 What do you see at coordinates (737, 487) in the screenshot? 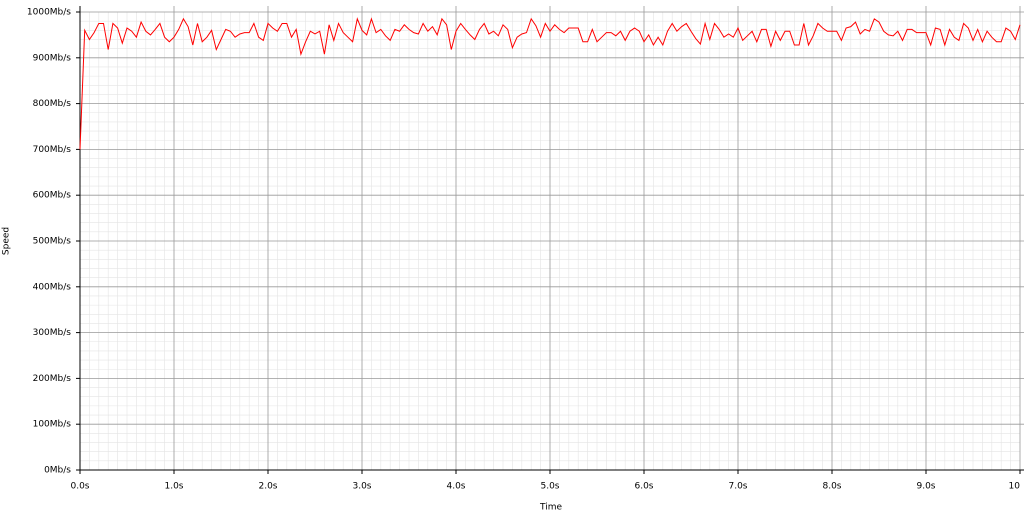
I see `x-tick-label: 7.0s` at bounding box center [737, 487].